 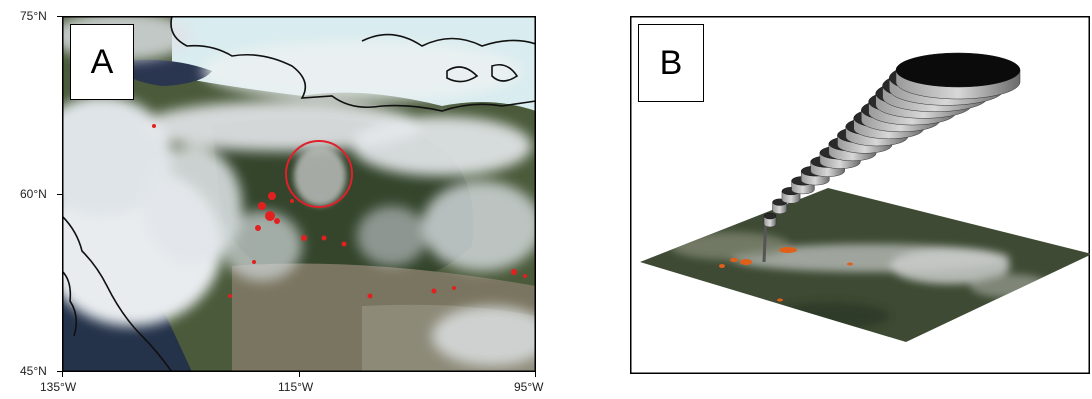 I want to click on smoke-plume, so click(x=320, y=176).